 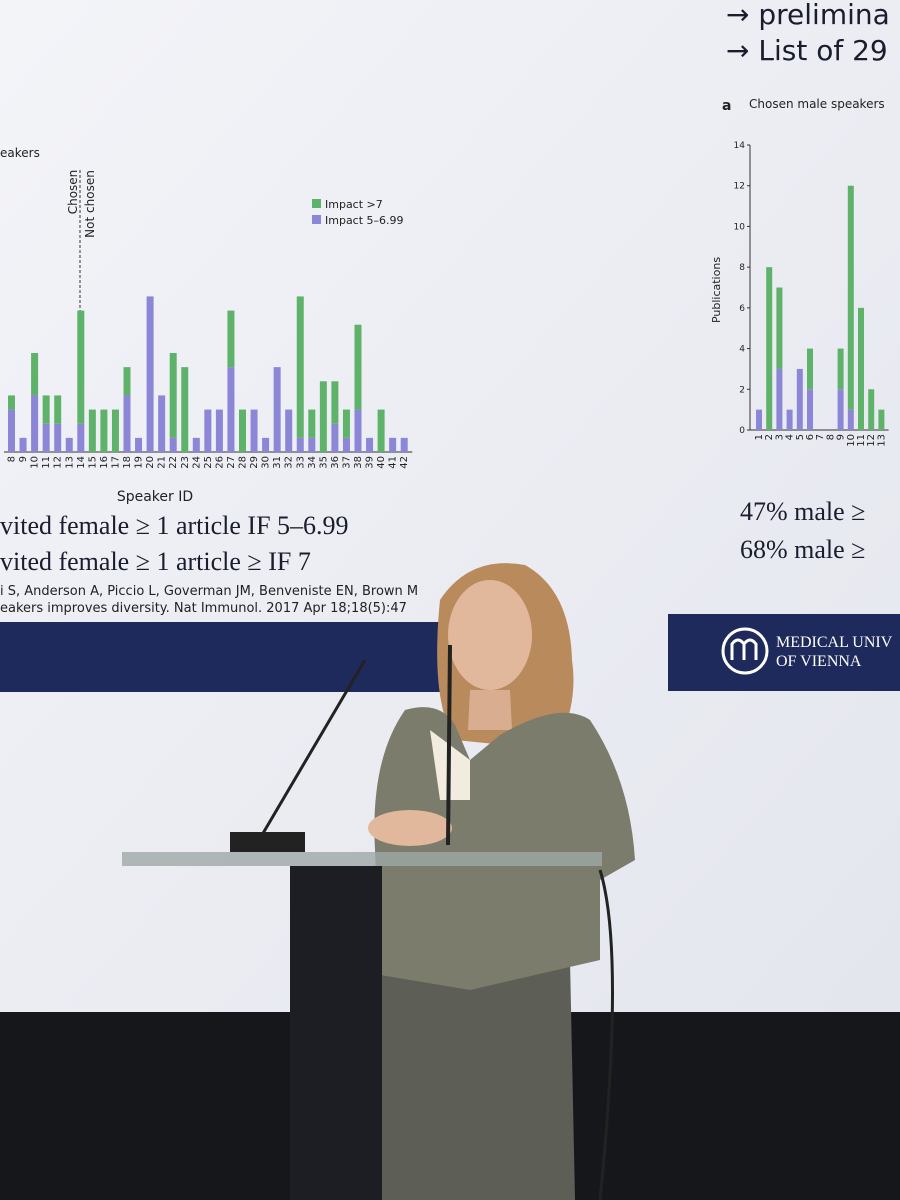 What do you see at coordinates (73, 192) in the screenshot?
I see `divider-label: Chosen` at bounding box center [73, 192].